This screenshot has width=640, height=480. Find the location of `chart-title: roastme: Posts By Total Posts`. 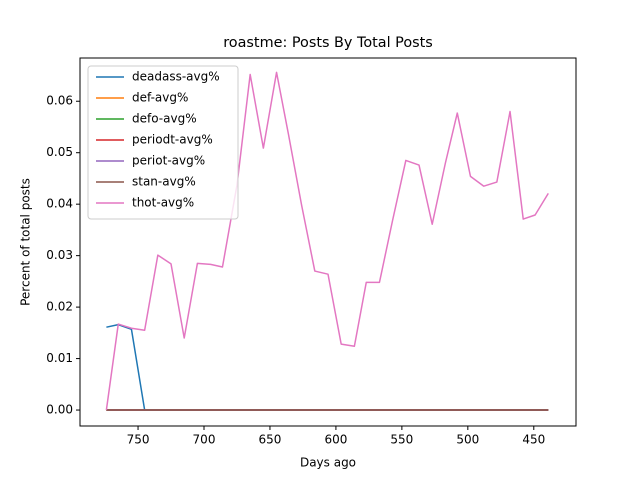

chart-title: roastme: Posts By Total Posts is located at coordinates (328, 43).